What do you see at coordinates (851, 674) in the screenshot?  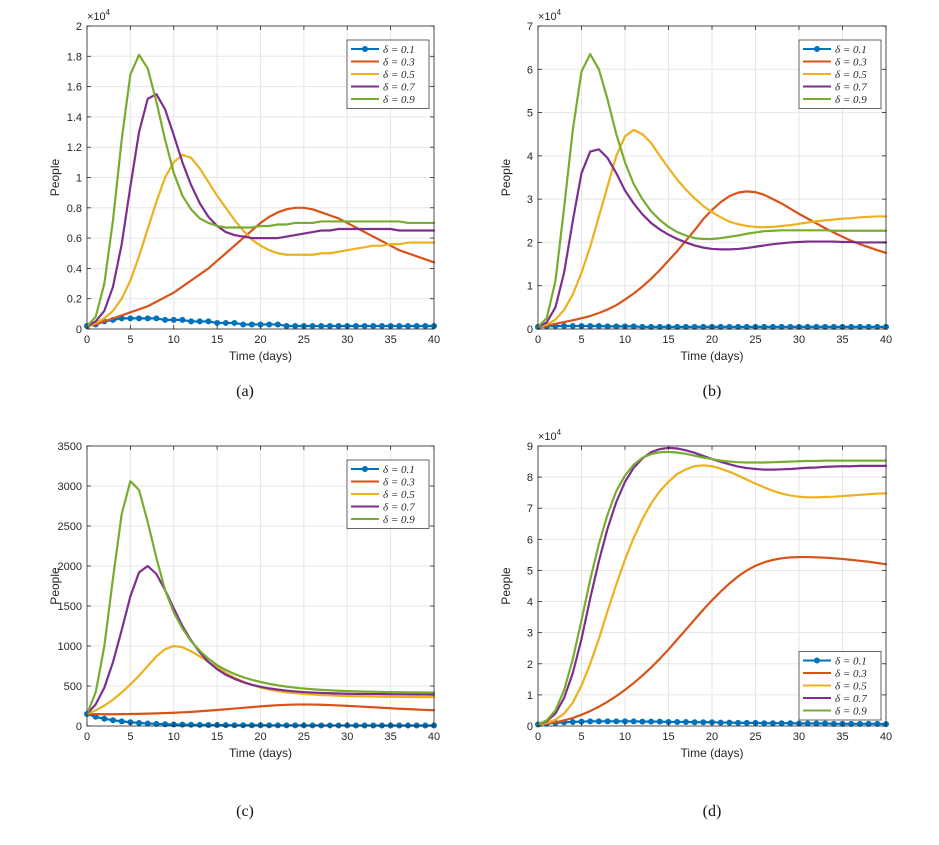 I see `legend-label-1: δ = 0.3` at bounding box center [851, 674].